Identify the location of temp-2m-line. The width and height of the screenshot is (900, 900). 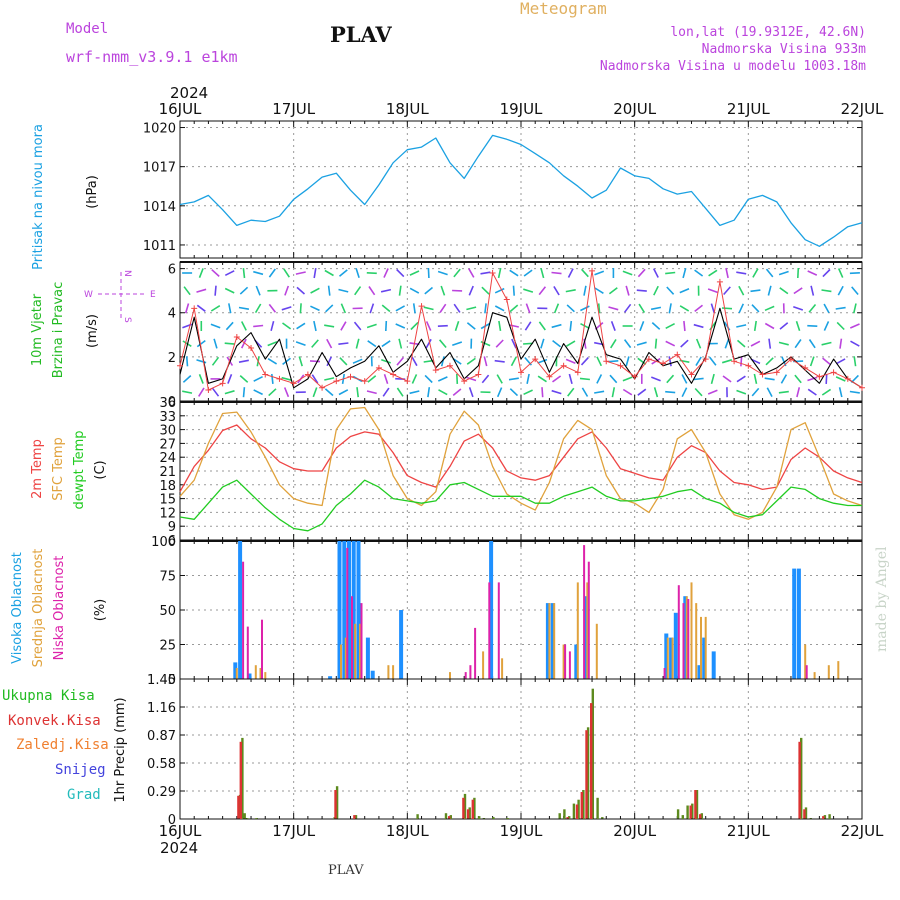
(521, 458).